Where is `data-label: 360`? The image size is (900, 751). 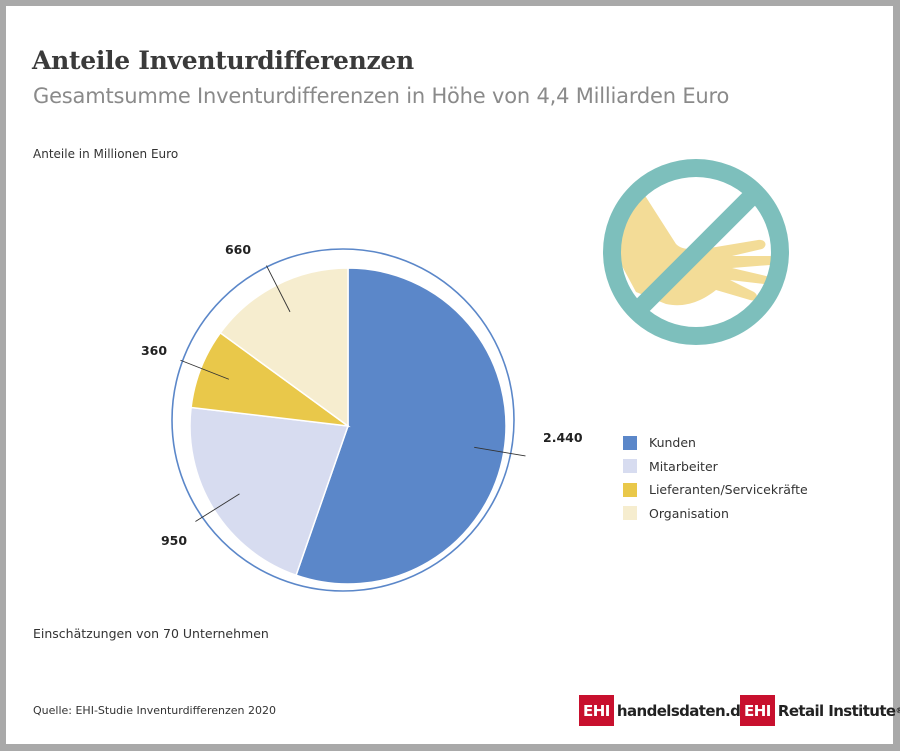
data-label: 360 is located at coordinates (154, 350).